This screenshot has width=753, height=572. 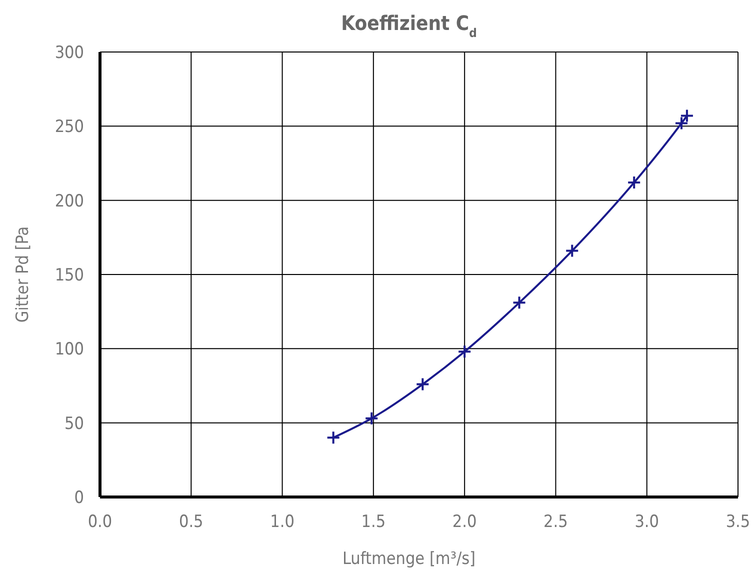 I want to click on x-tick-label: 1.0, so click(x=282, y=522).